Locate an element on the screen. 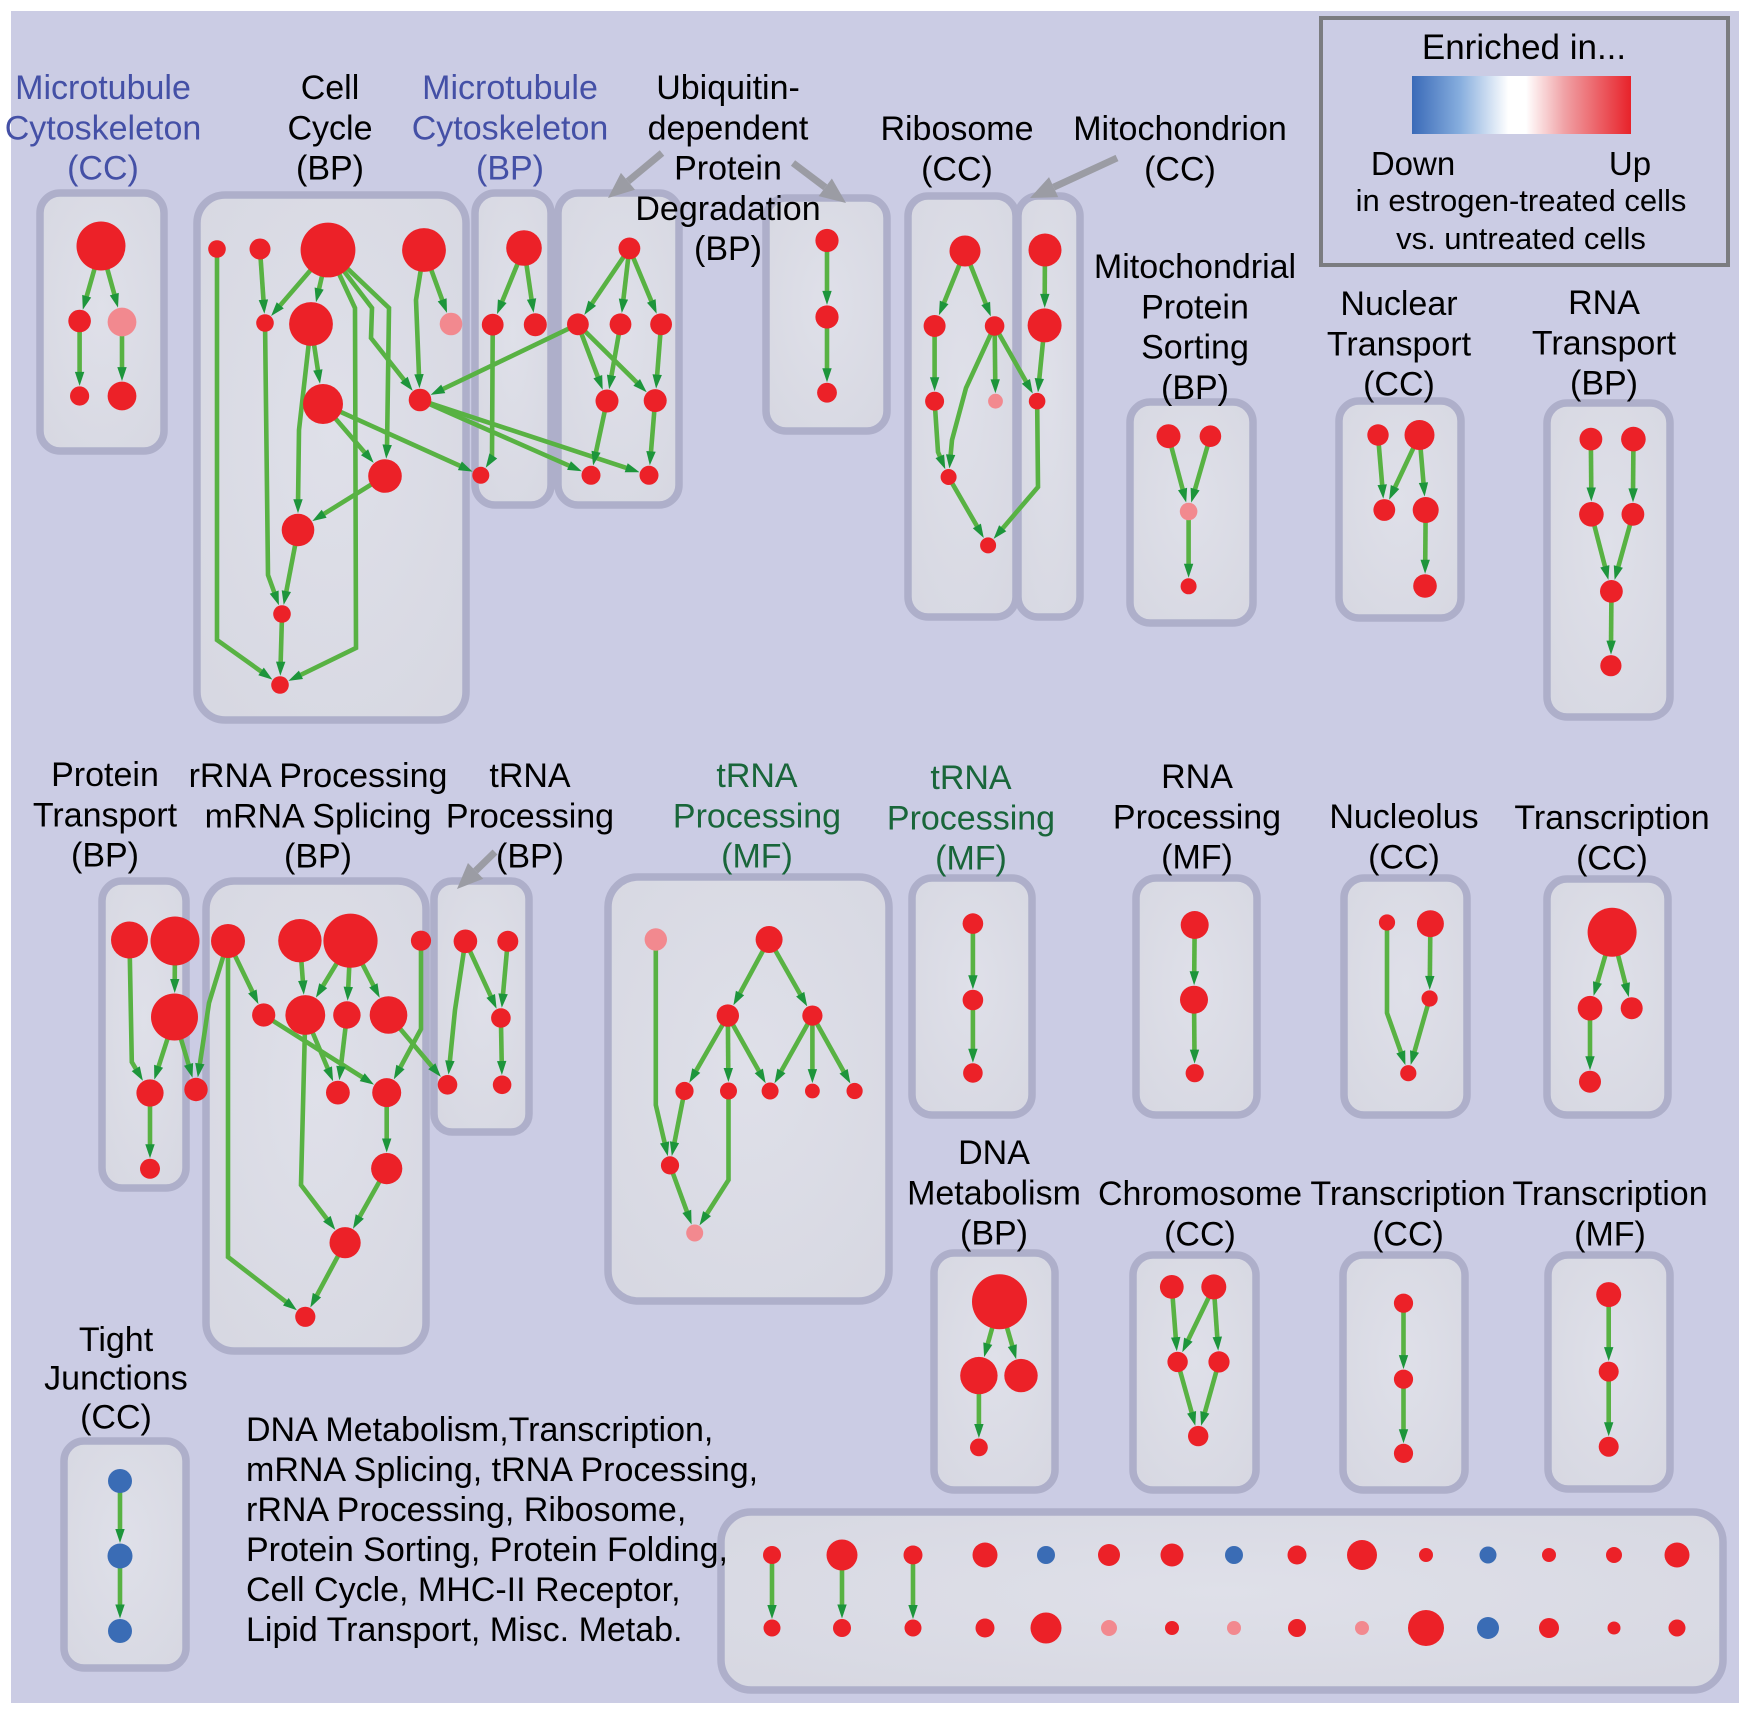  svg-text: rRNA Processing is located at coordinates (318, 776).